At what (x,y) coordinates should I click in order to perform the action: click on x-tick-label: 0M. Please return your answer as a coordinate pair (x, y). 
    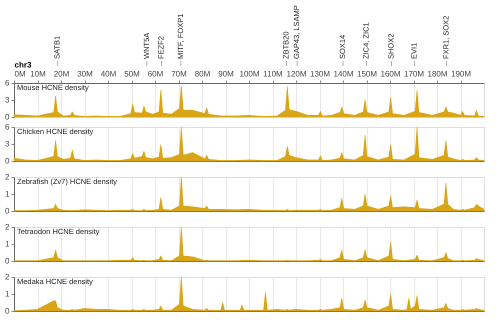
    Looking at the image, I should click on (20, 74).